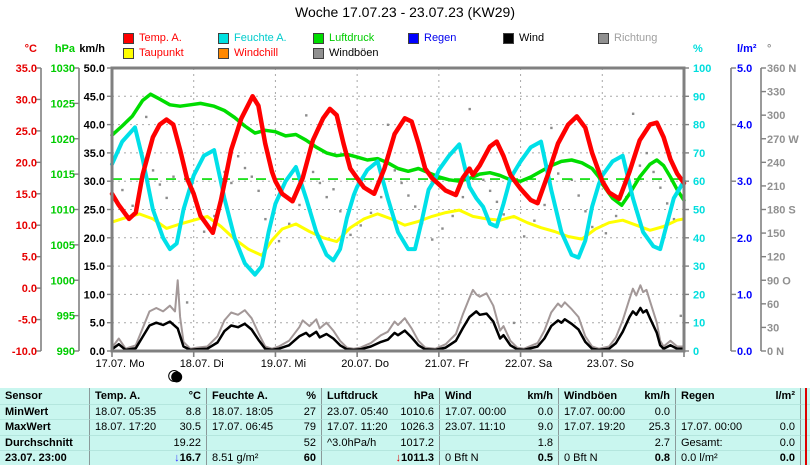 The width and height of the screenshot is (810, 465). I want to click on svg-text: 5.0, so click(29, 258).